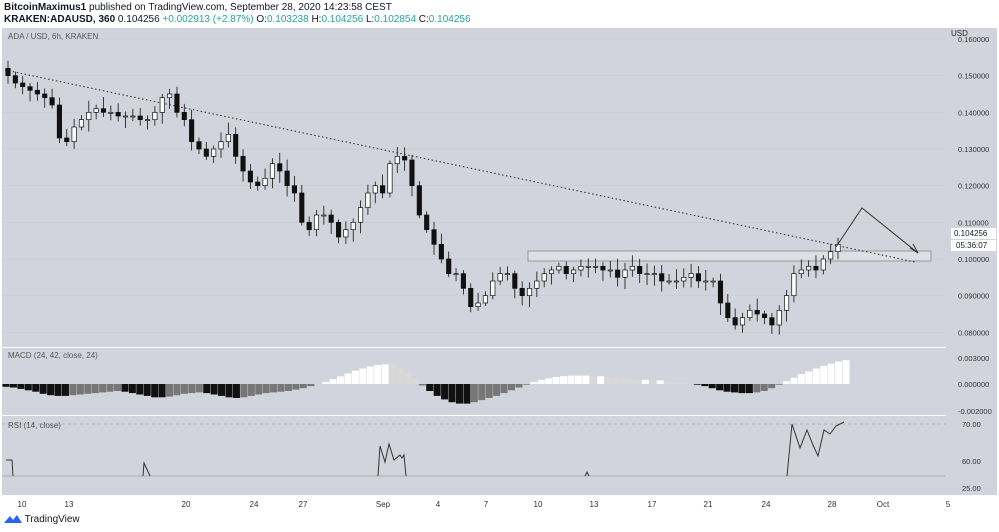 The image size is (999, 532). I want to click on rsi-line, so click(146, 469).